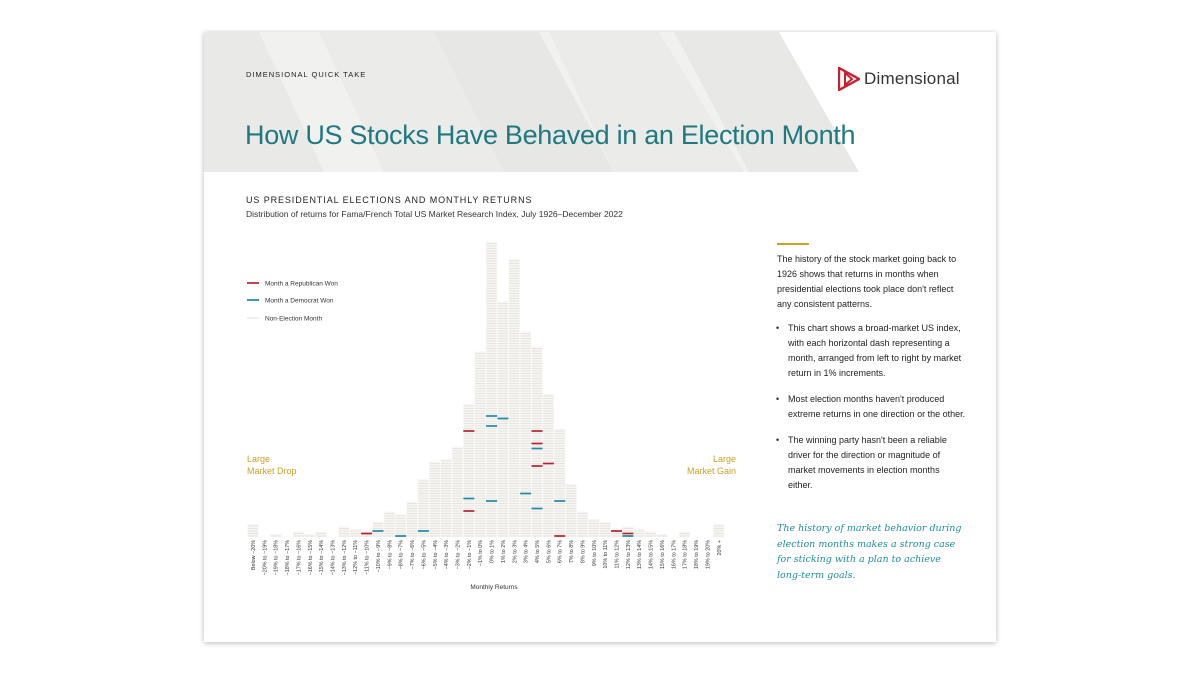 This screenshot has width=1200, height=675. I want to click on legend-label: Month a Republican Won, so click(301, 283).